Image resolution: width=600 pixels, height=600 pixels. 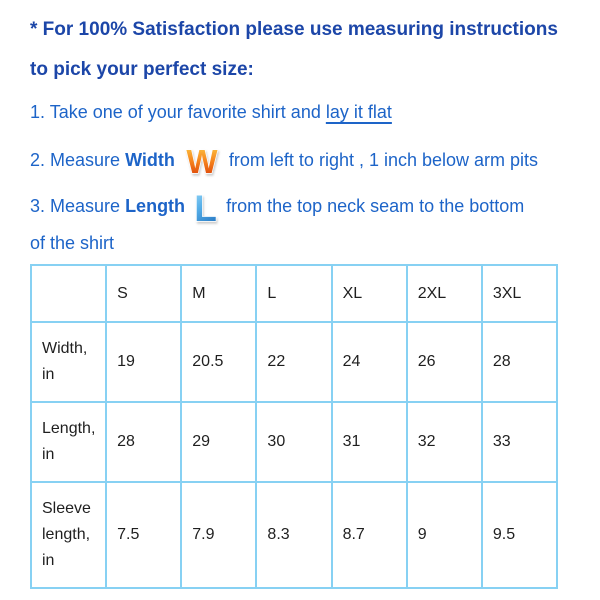 What do you see at coordinates (144, 535) in the screenshot?
I see `size-value-cell: 7.5` at bounding box center [144, 535].